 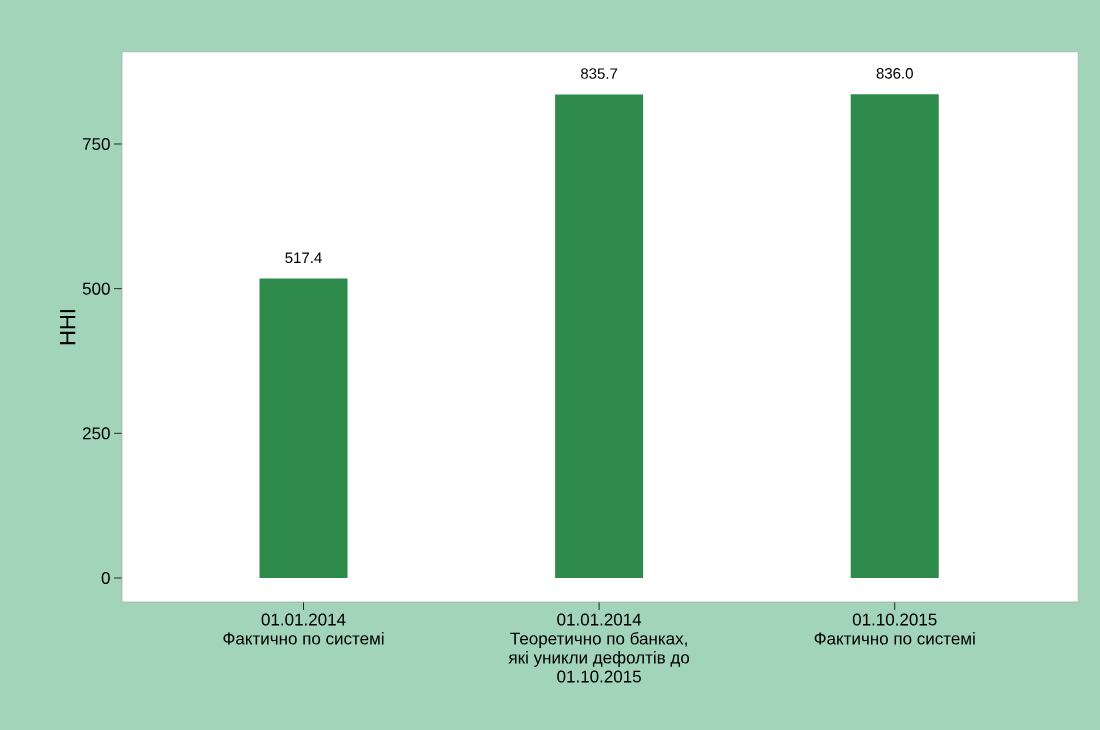 What do you see at coordinates (303, 258) in the screenshot?
I see `data-label: 517.4` at bounding box center [303, 258].